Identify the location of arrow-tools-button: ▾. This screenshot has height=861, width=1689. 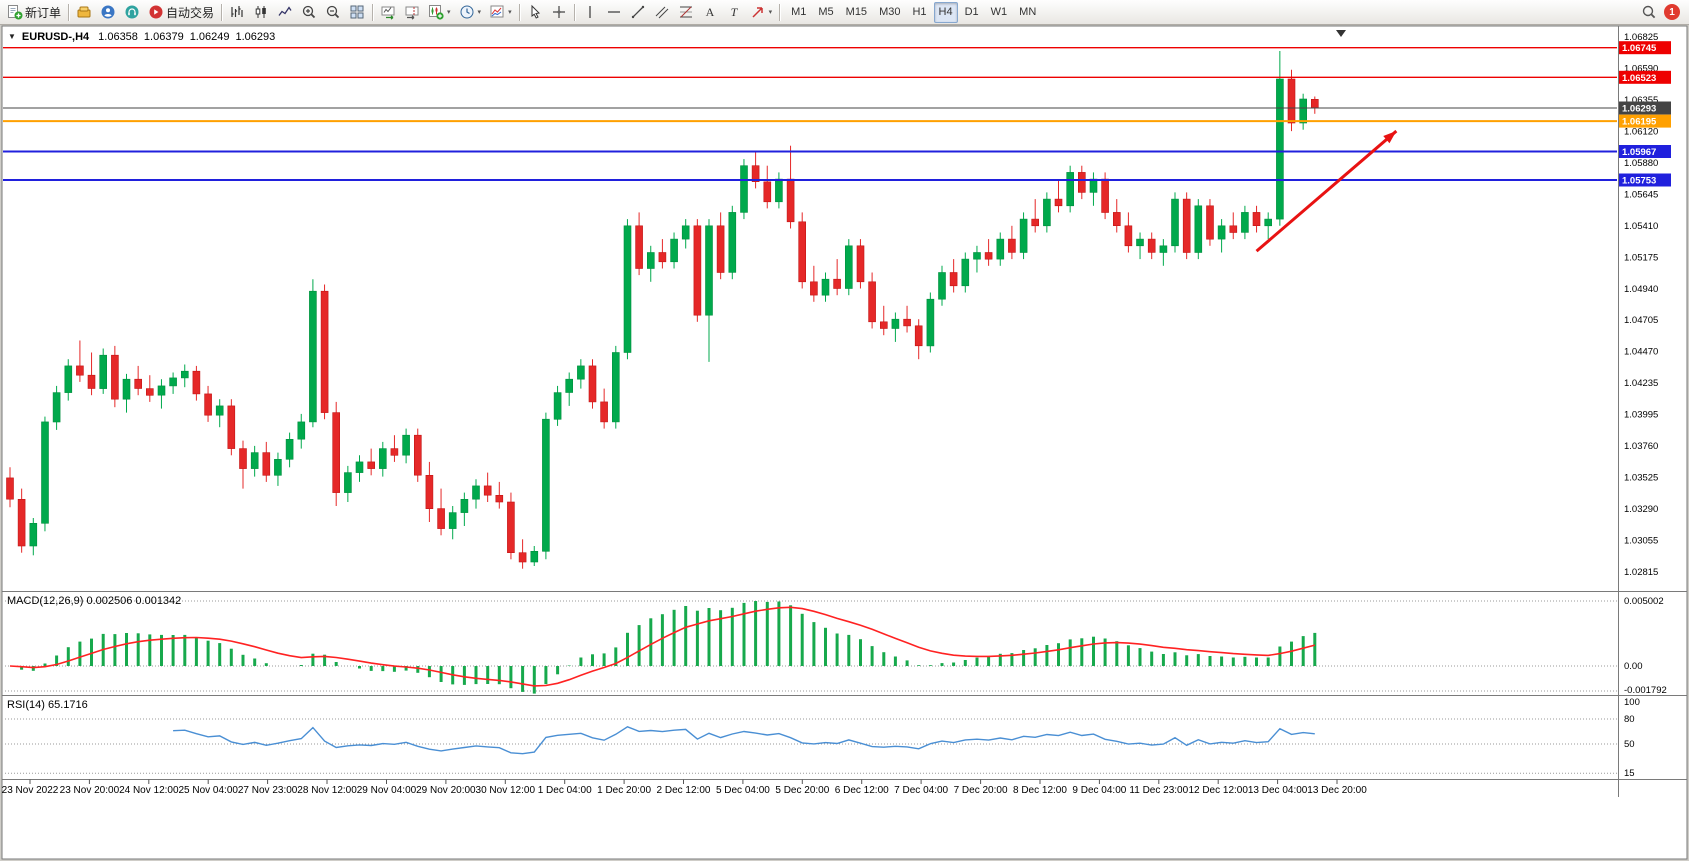
(761, 12).